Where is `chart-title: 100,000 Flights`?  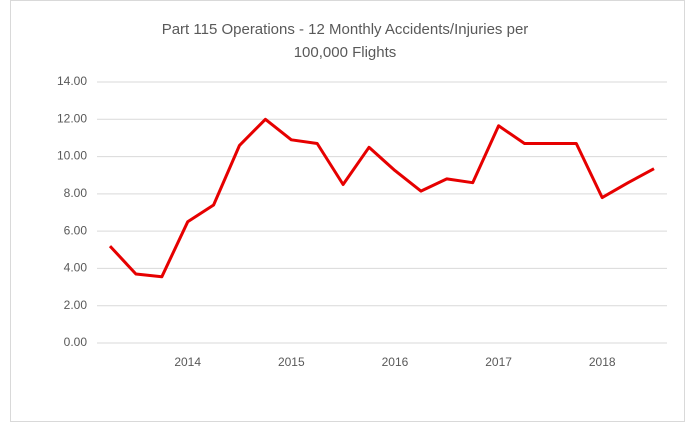 chart-title: 100,000 Flights is located at coordinates (345, 52).